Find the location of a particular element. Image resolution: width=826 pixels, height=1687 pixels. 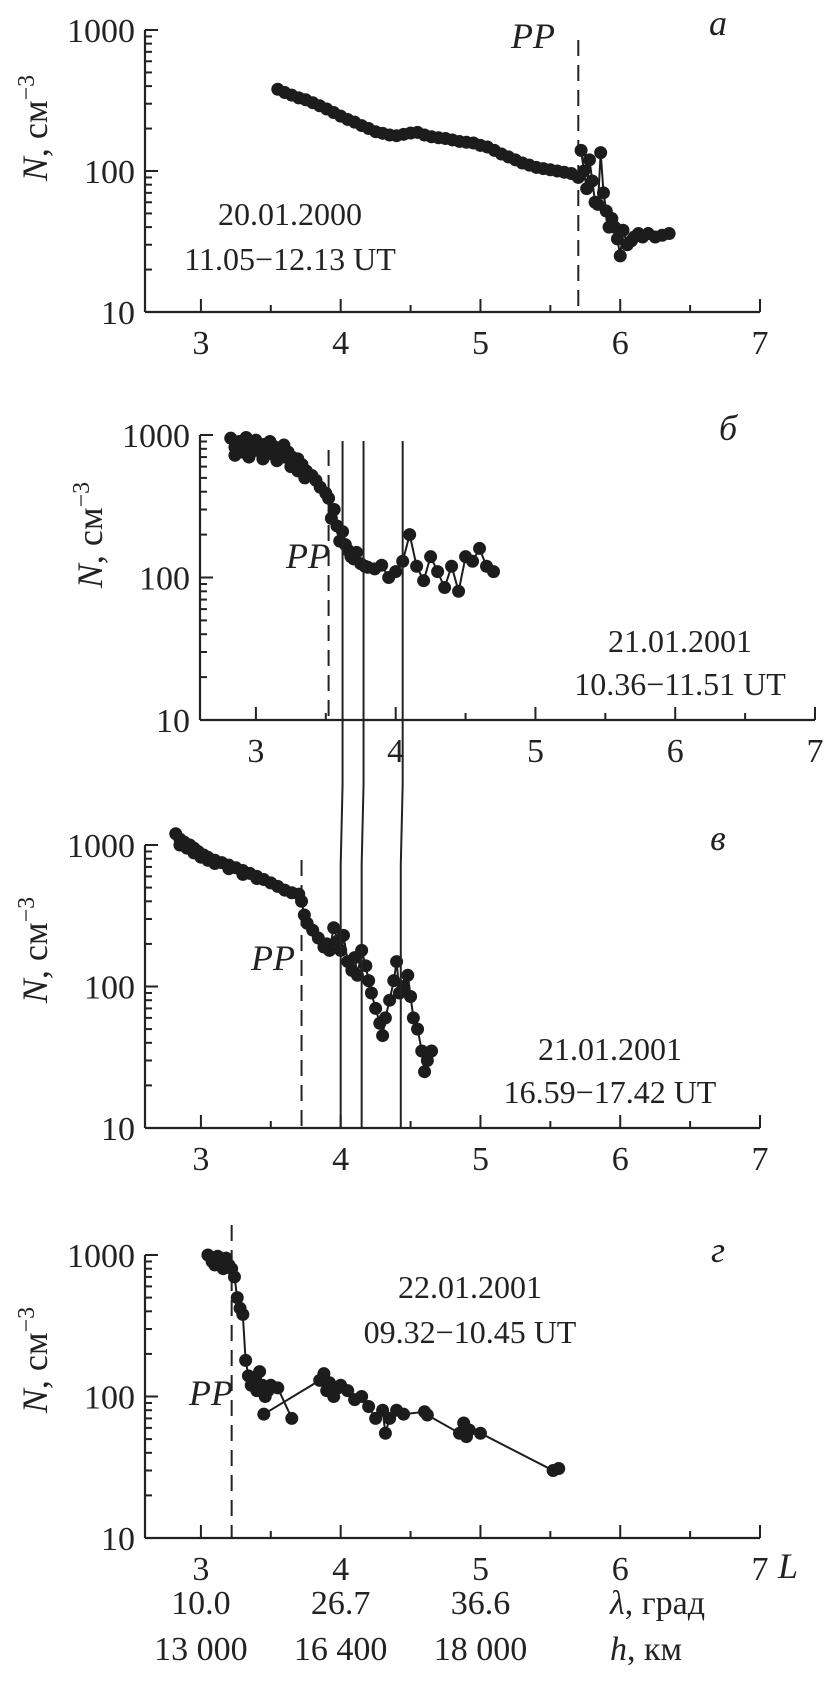

extra-axis-symbol: λ is located at coordinates (617, 1603).